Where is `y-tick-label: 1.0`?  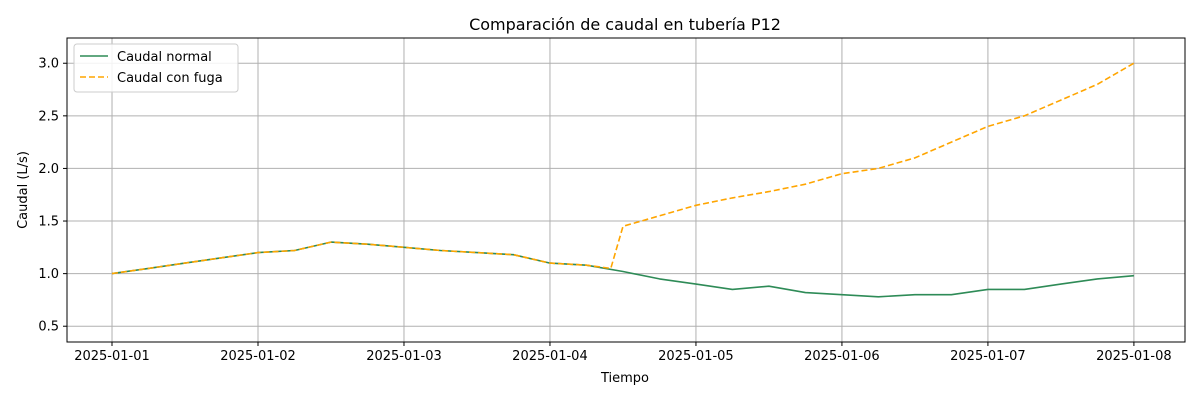 y-tick-label: 1.0 is located at coordinates (48, 274).